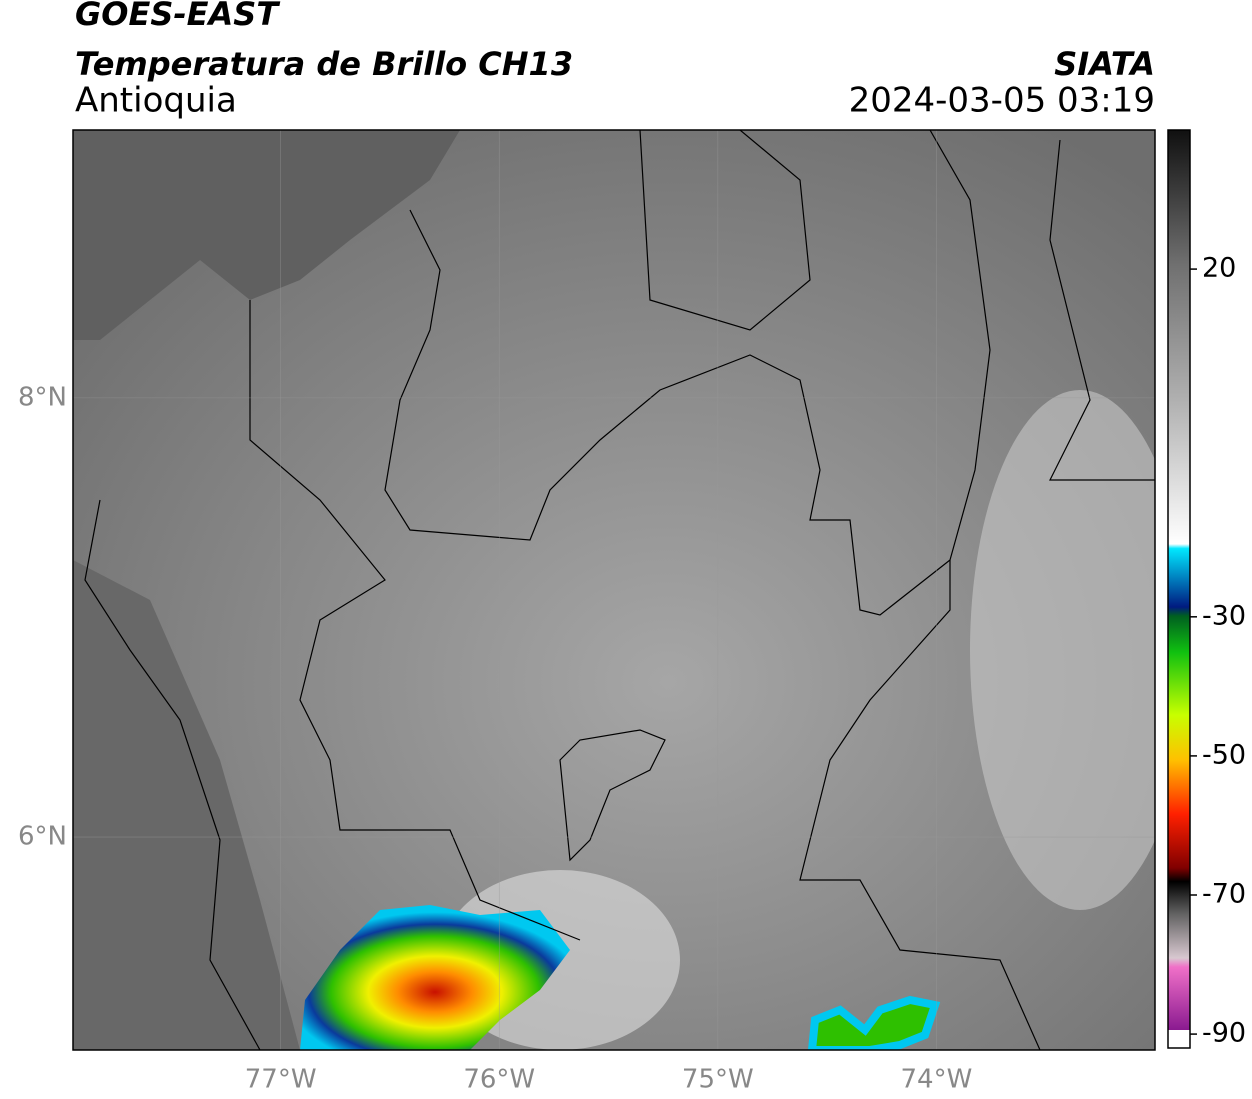  Describe the element at coordinates (1104, 64) in the screenshot. I see `source: SIATA` at that location.